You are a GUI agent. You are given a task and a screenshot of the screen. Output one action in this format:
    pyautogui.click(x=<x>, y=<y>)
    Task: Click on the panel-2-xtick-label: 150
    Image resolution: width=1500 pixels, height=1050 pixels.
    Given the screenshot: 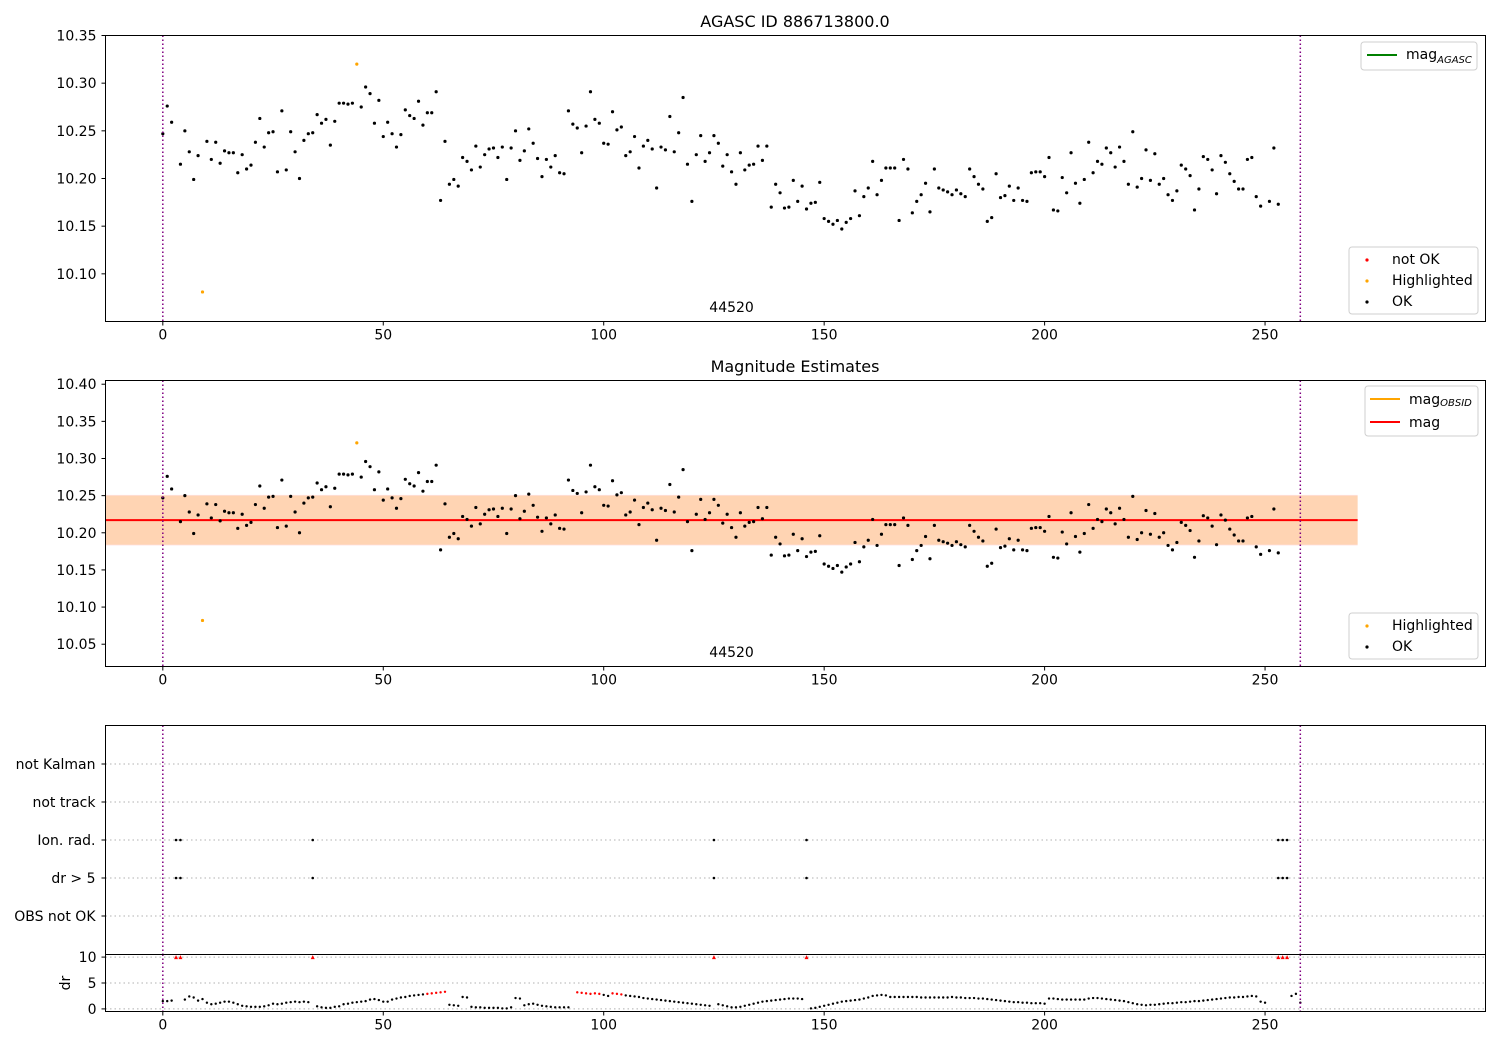 What is the action you would take?
    pyautogui.click(x=824, y=681)
    